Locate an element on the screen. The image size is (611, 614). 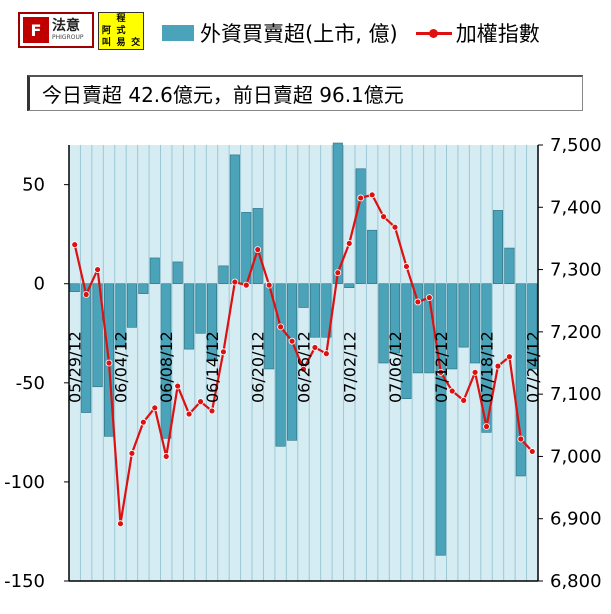
chengshi-char: 阿 is located at coordinates (106, 30).